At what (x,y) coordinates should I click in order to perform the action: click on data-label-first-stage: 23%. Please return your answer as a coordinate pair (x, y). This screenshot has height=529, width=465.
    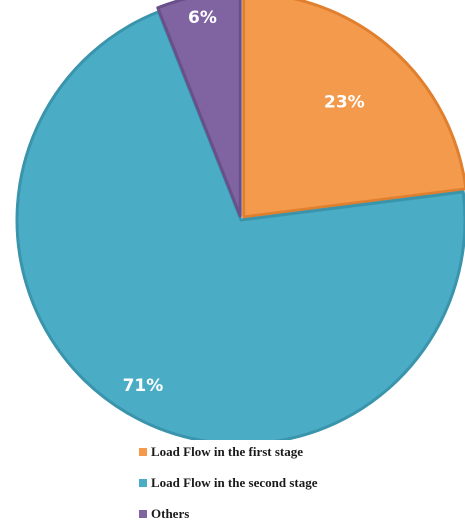
    Looking at the image, I should click on (344, 103).